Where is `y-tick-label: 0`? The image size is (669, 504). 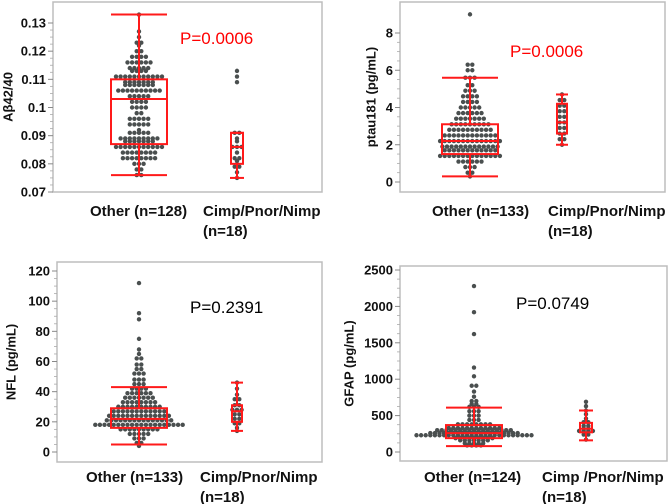
y-tick-label: 0 is located at coordinates (389, 182).